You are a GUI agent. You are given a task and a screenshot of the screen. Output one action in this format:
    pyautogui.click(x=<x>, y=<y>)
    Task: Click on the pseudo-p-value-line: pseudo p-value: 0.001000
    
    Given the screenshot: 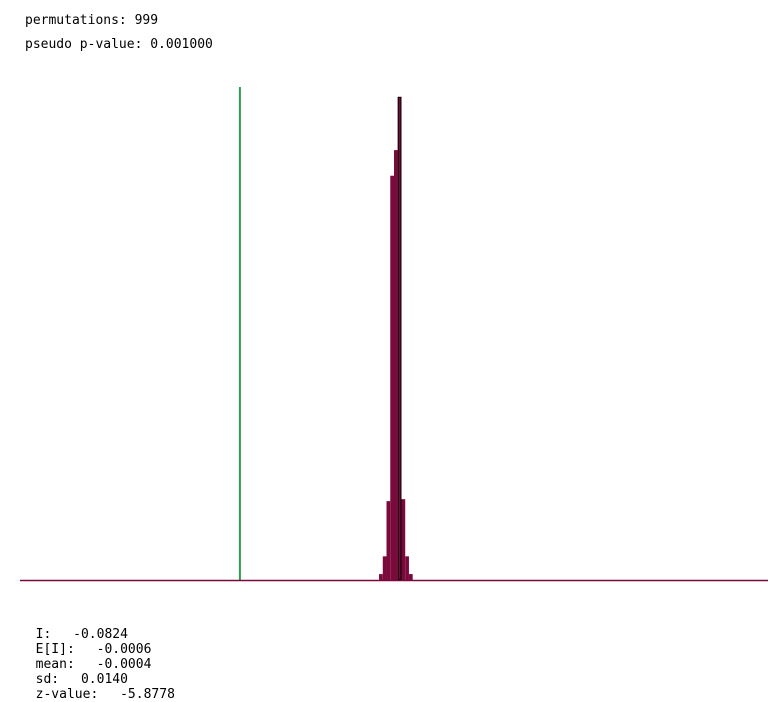 What is the action you would take?
    pyautogui.click(x=119, y=44)
    